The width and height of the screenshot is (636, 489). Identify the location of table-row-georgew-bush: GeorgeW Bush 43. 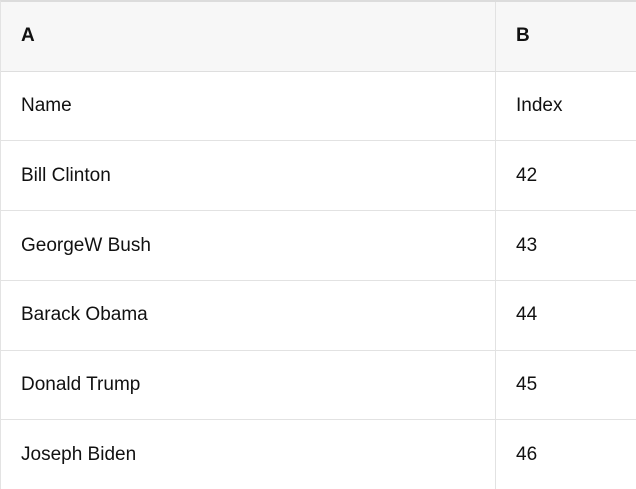
(318, 246).